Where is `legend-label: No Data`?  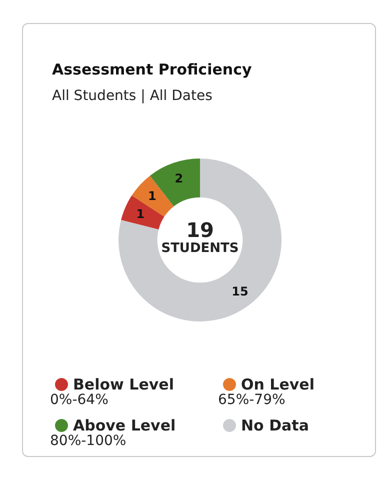
legend-label: No Data is located at coordinates (275, 425).